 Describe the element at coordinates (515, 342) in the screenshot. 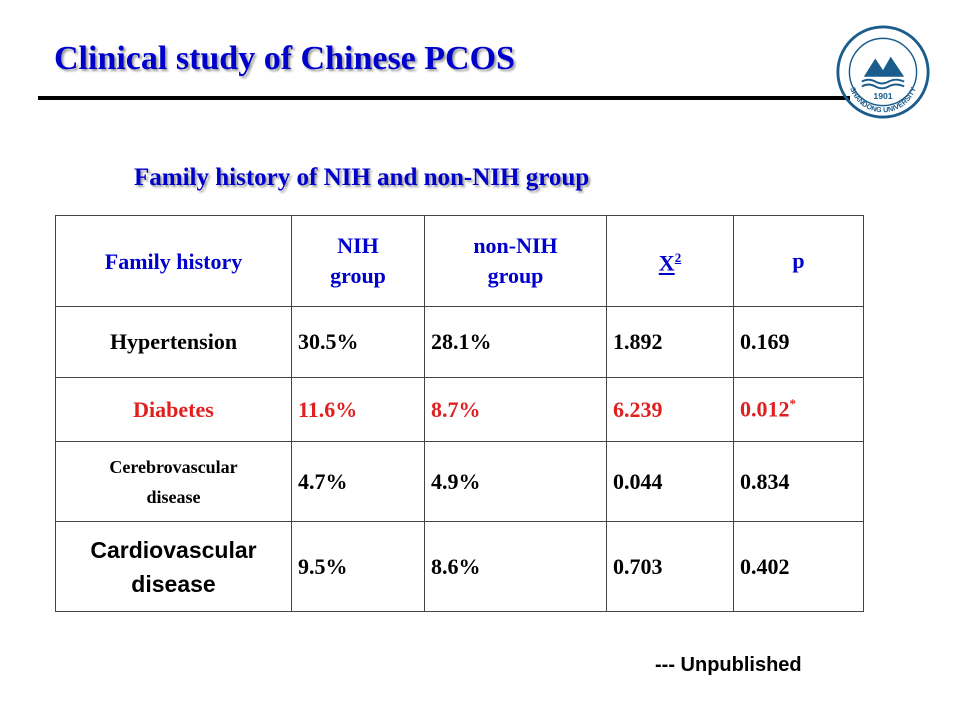

I see `cell-non-nih: 28.1%` at that location.